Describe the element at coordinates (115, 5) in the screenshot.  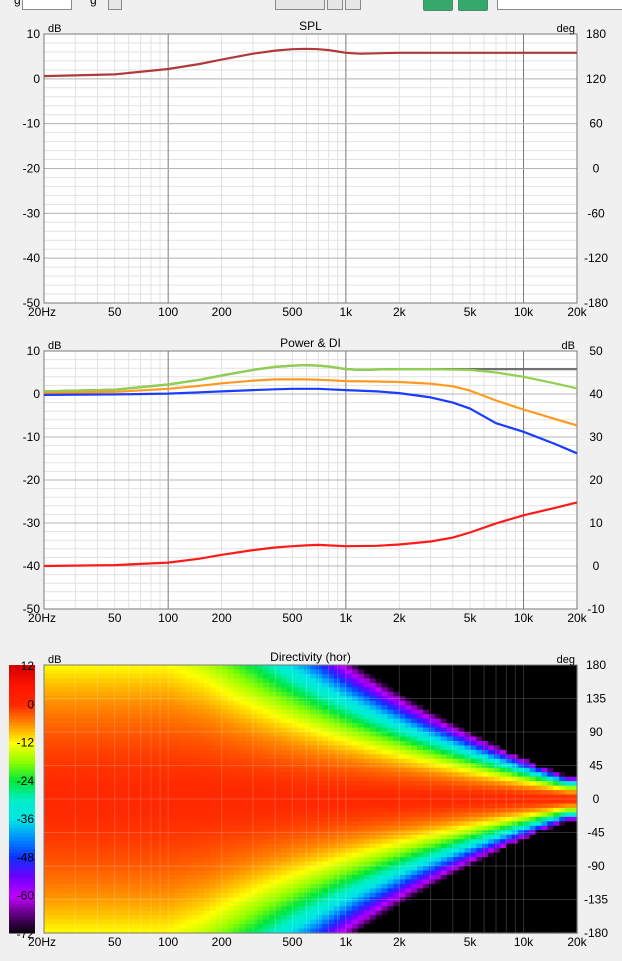
I see `toolbar-checkbox` at that location.